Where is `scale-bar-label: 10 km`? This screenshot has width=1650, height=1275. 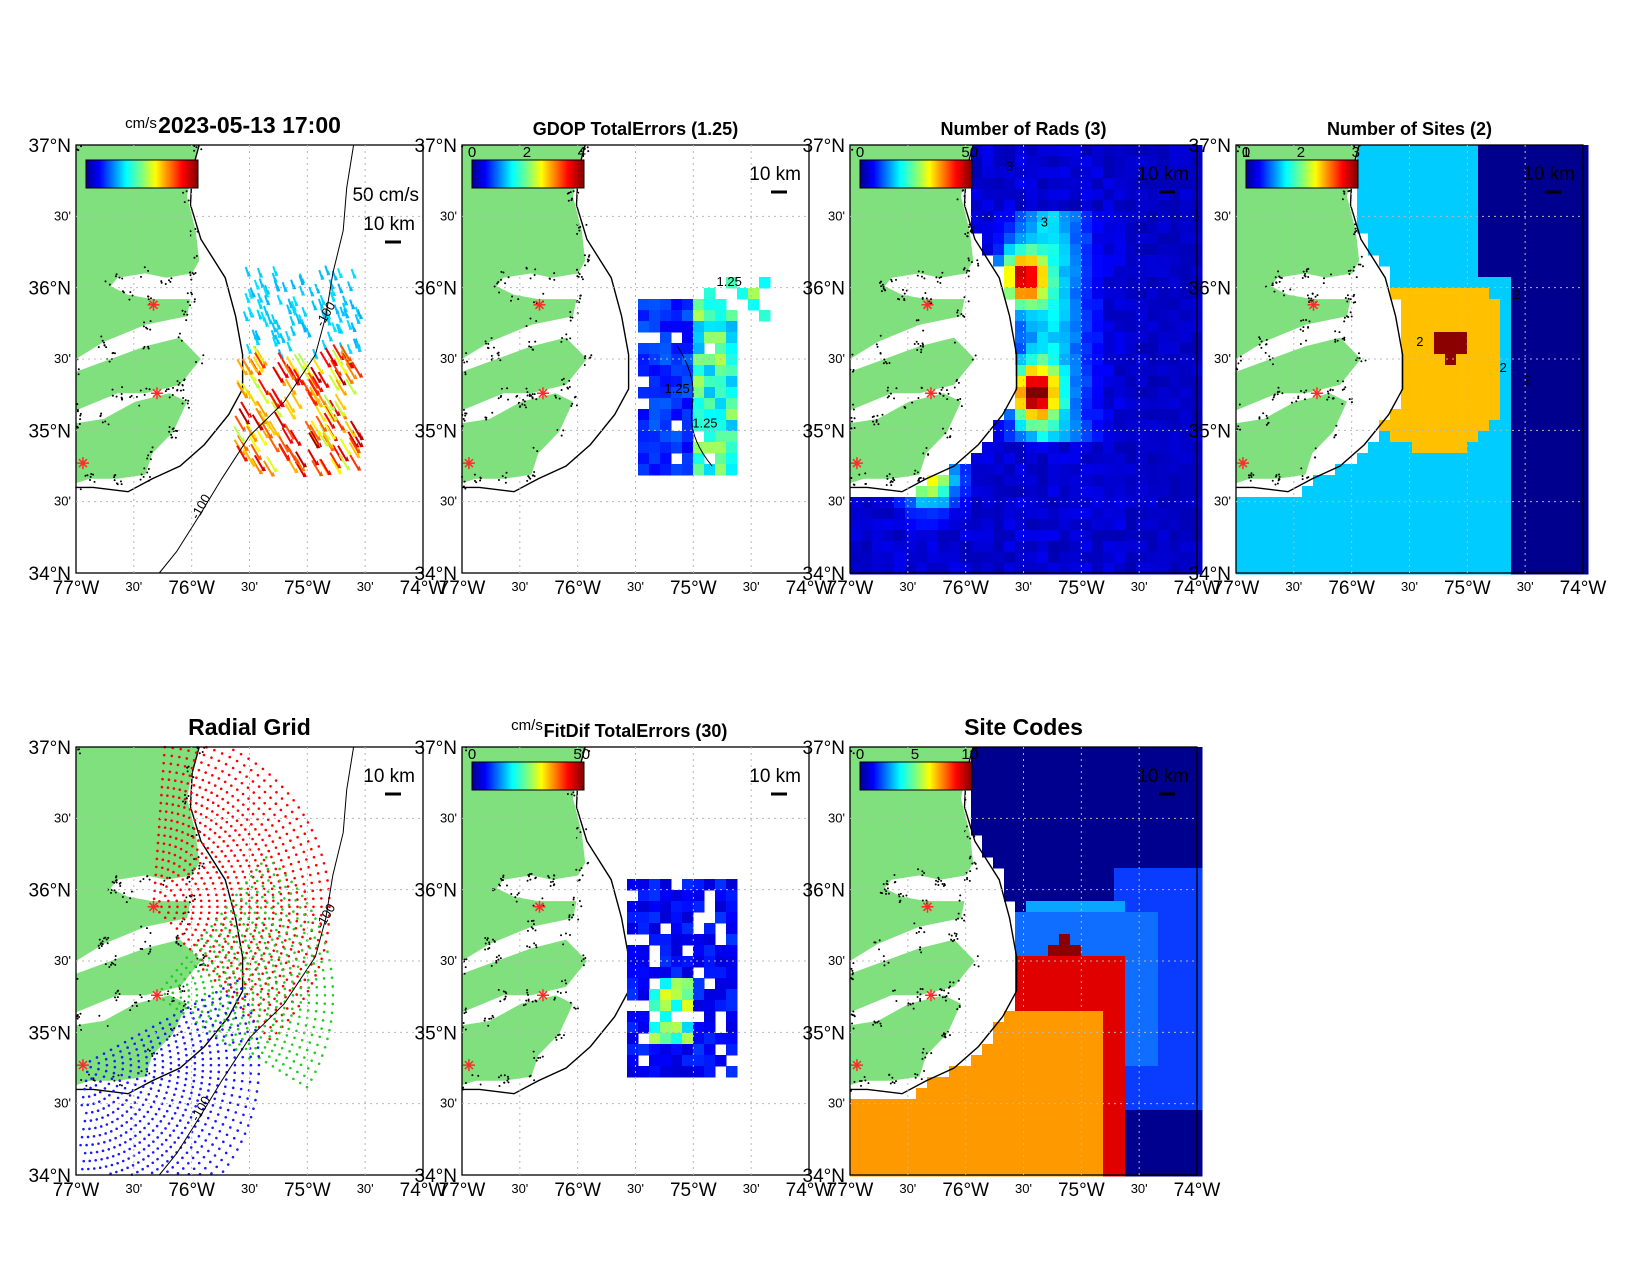 scale-bar-label: 10 km is located at coordinates (1163, 174).